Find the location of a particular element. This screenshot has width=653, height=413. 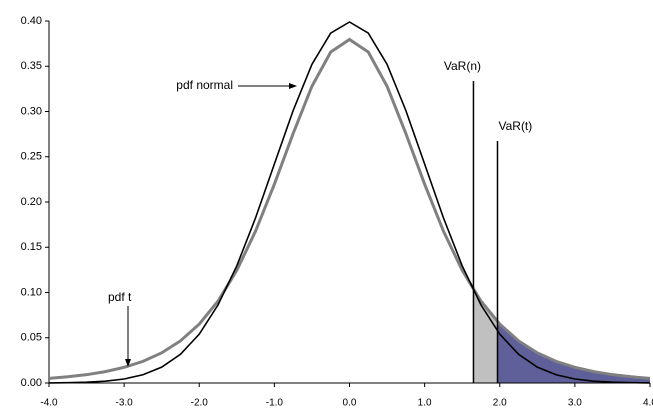

x-tick-label: -4.0 is located at coordinates (49, 403).